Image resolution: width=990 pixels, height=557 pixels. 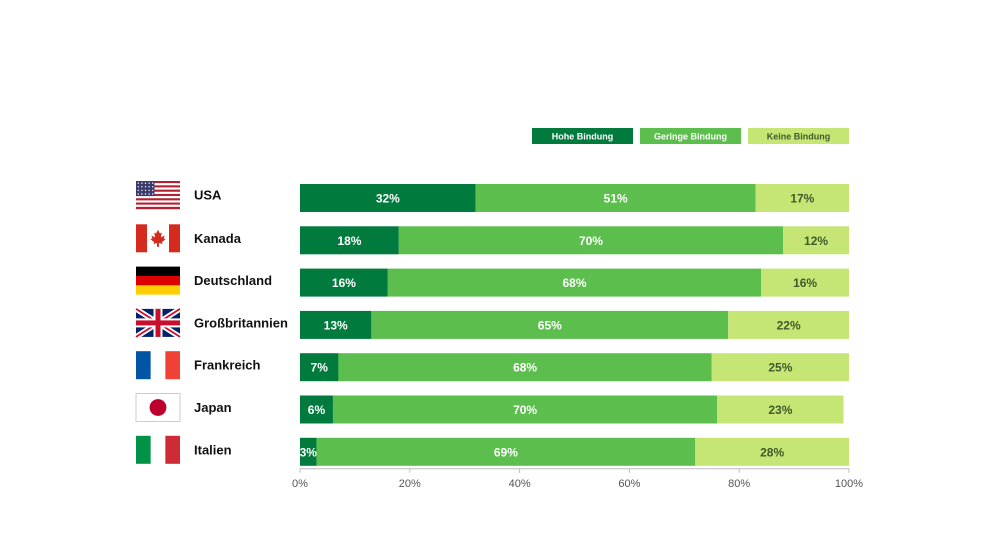 I want to click on bar-label-5-0: 6%, so click(x=317, y=410).